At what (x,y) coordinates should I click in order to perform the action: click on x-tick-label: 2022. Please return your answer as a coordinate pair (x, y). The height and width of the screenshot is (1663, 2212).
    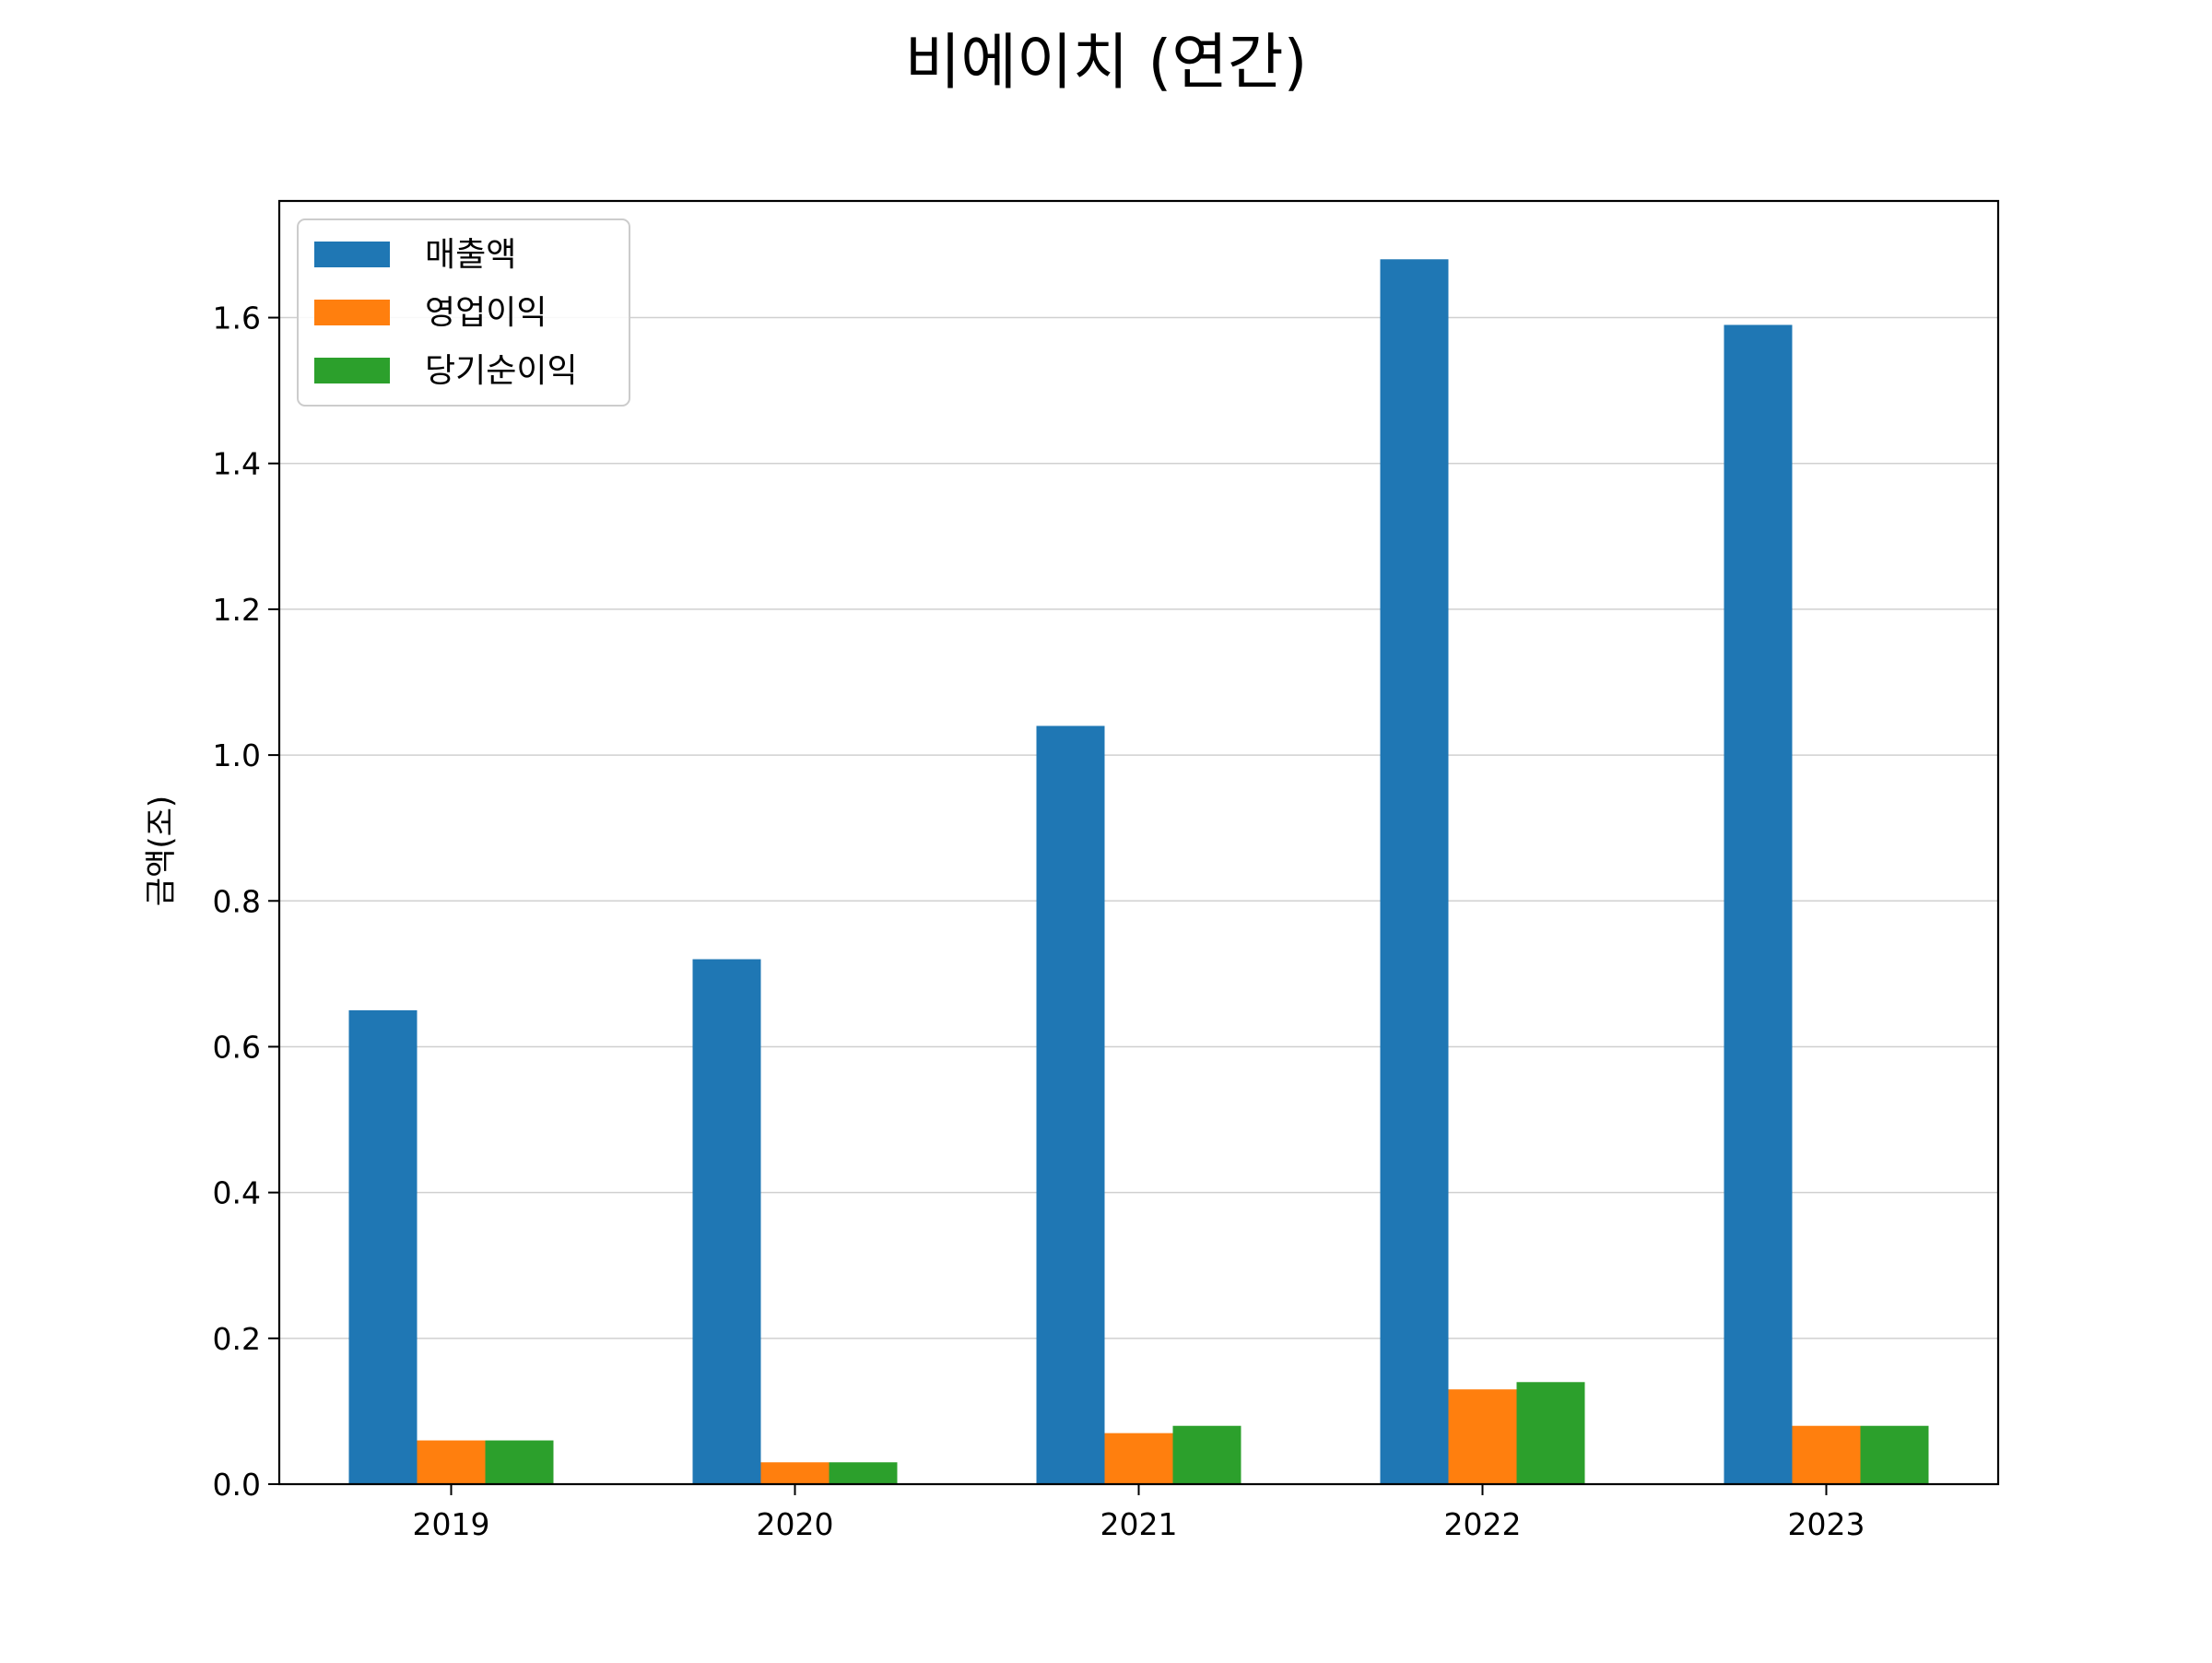
    Looking at the image, I should click on (1483, 1524).